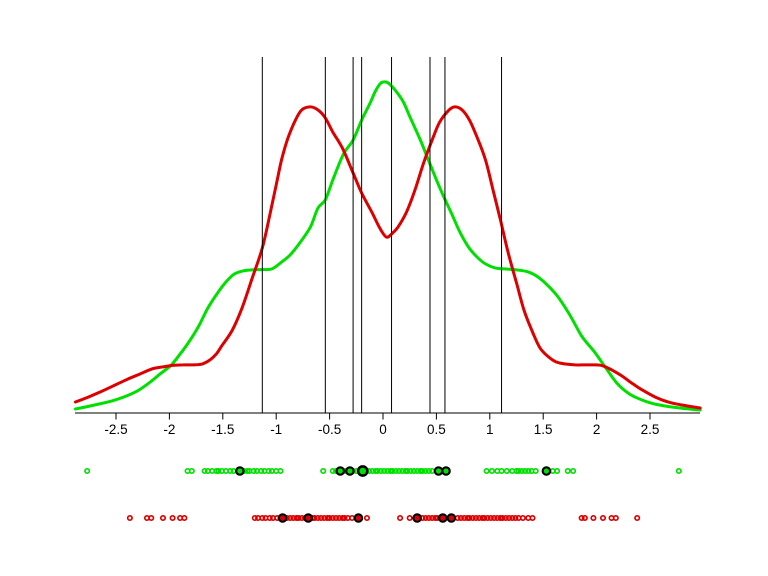 The image size is (768, 576). I want to click on x-axis-tick-label: -1.5, so click(222, 429).